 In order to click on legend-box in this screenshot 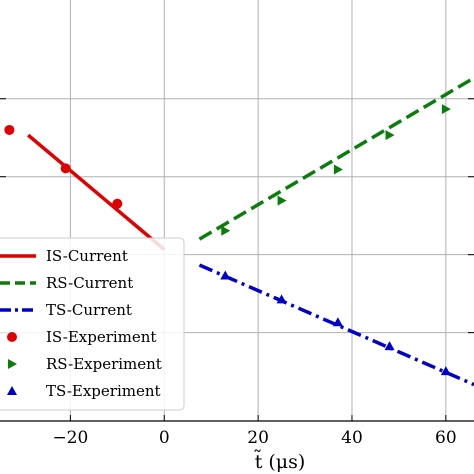, I will do `click(92, 324)`.